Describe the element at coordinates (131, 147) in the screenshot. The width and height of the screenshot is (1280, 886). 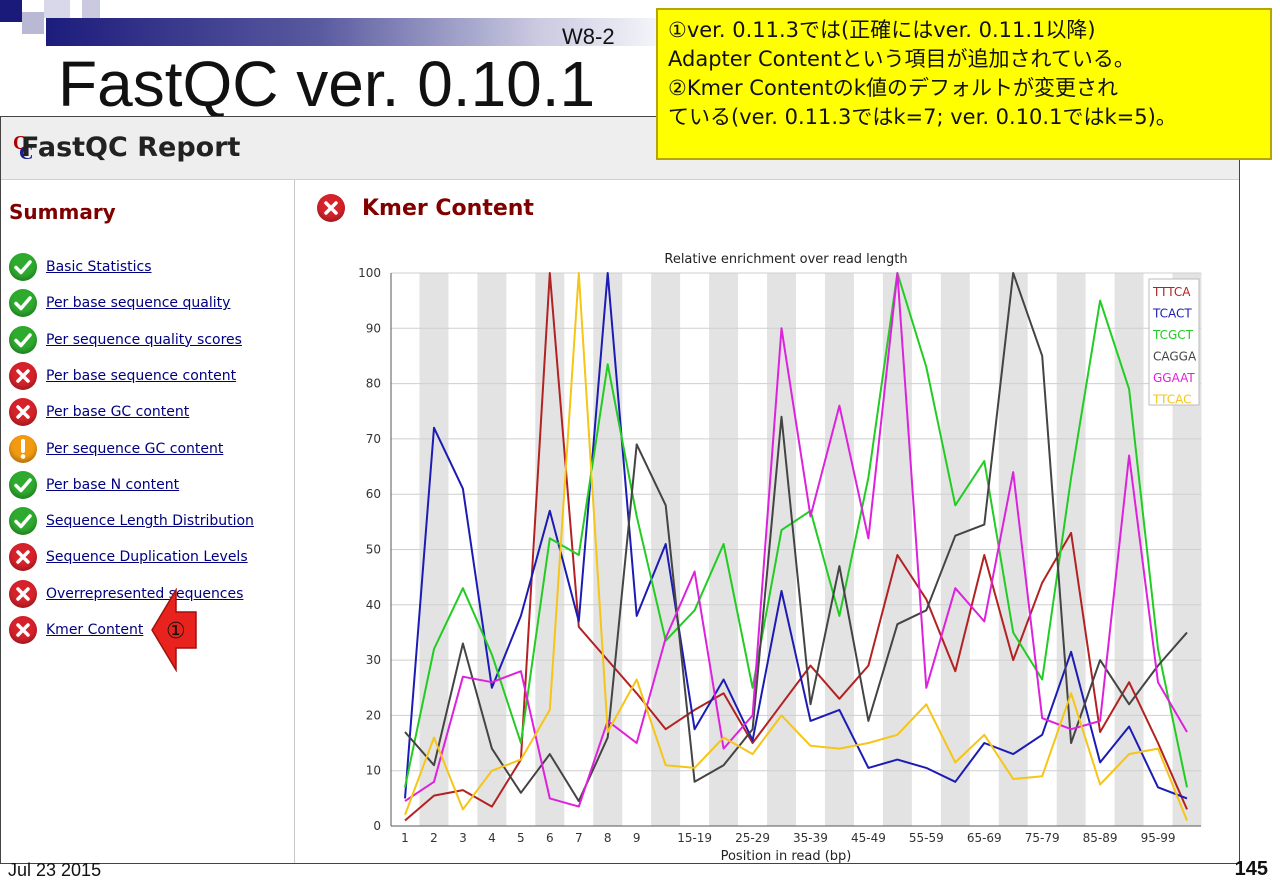
I see `report-title: FastQC Report` at that location.